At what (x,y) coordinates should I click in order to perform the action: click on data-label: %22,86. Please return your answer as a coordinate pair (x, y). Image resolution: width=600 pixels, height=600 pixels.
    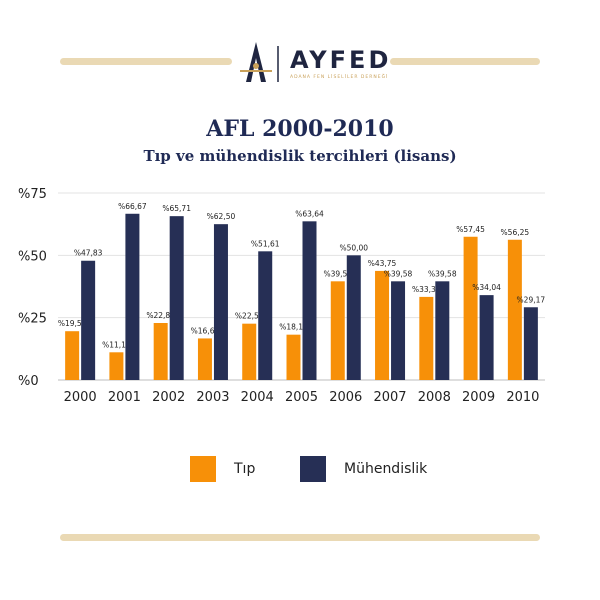
    Looking at the image, I should click on (160, 315).